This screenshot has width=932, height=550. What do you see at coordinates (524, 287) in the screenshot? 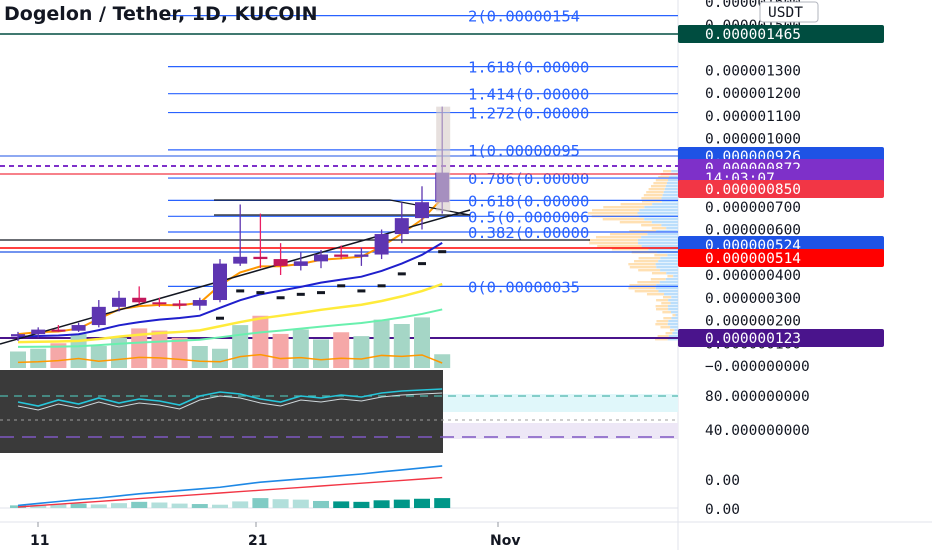
I see `fib-label: 0(0.00000035` at bounding box center [524, 287].